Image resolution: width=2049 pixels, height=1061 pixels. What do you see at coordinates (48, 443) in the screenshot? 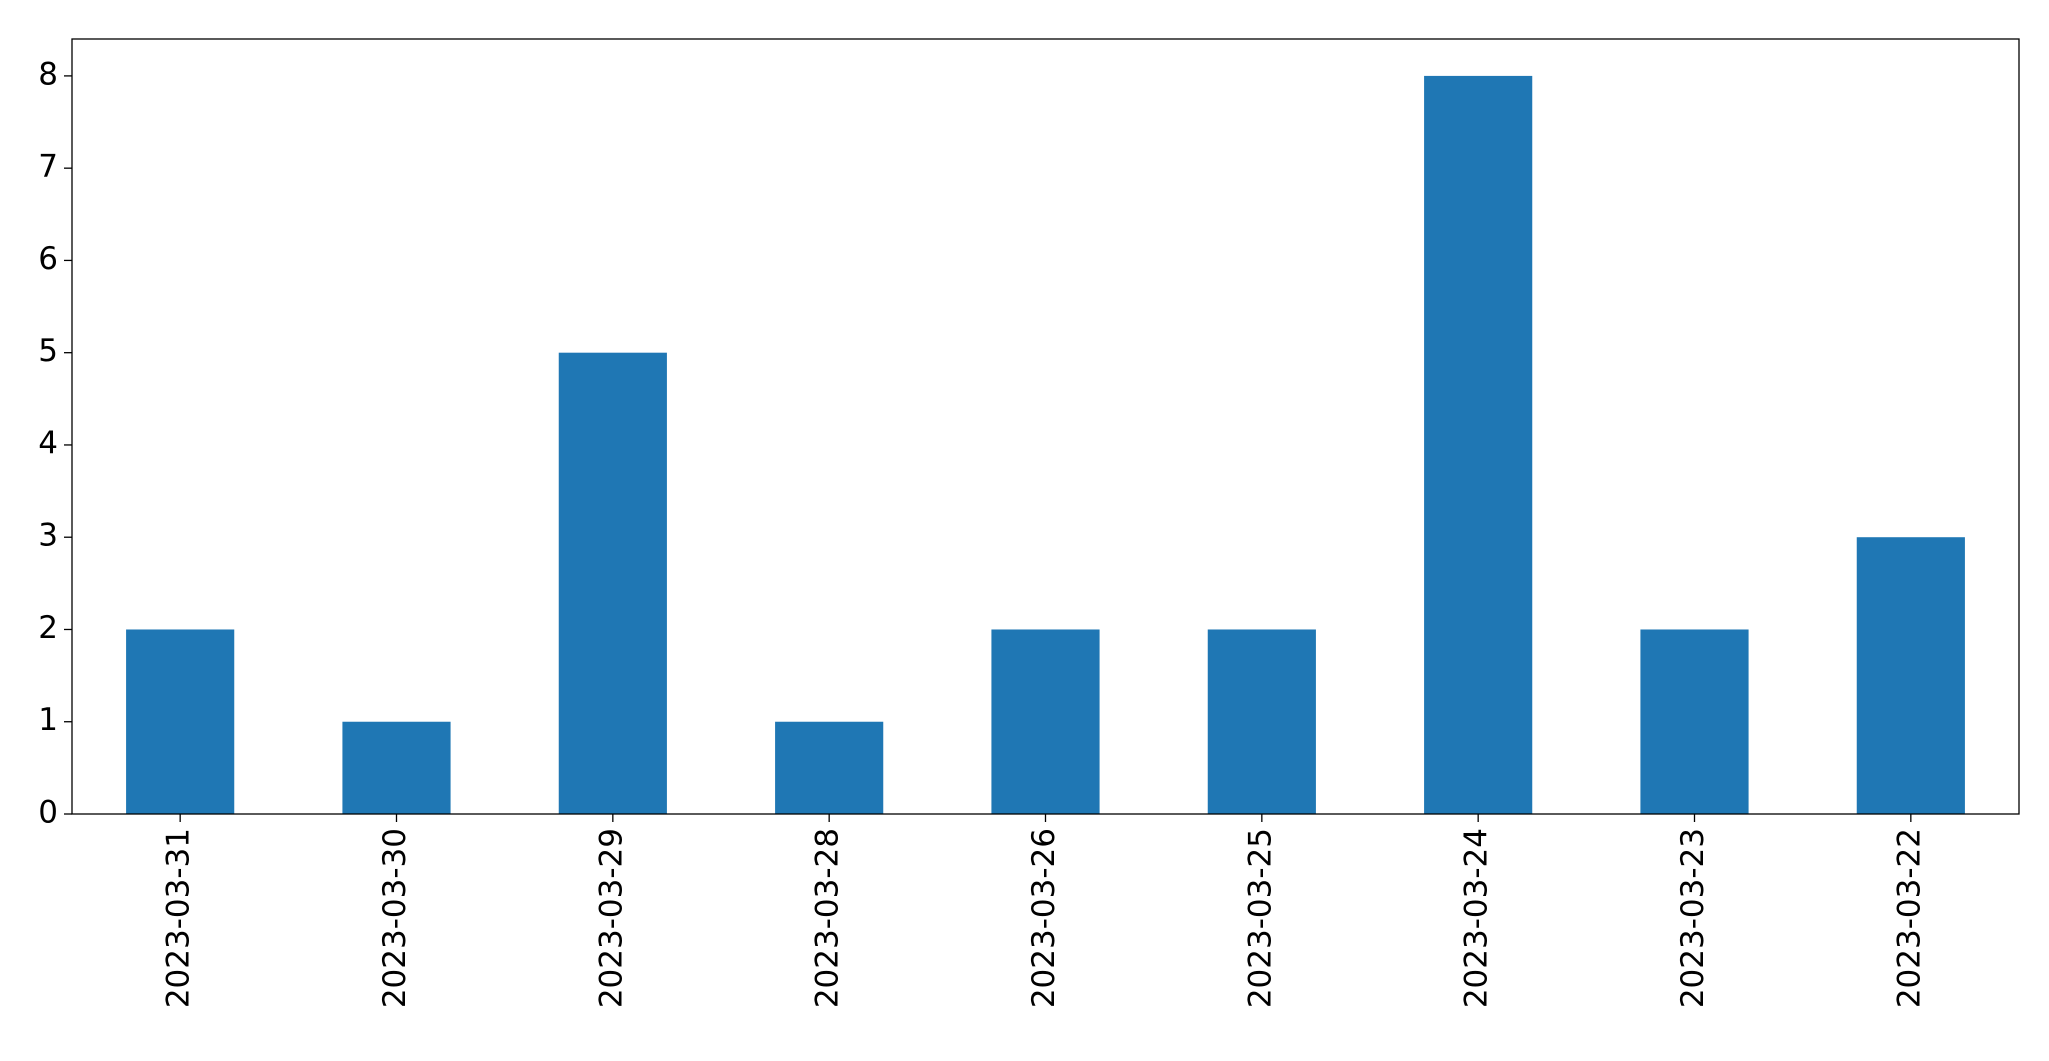
I see `y-tick-label: 4` at bounding box center [48, 443].